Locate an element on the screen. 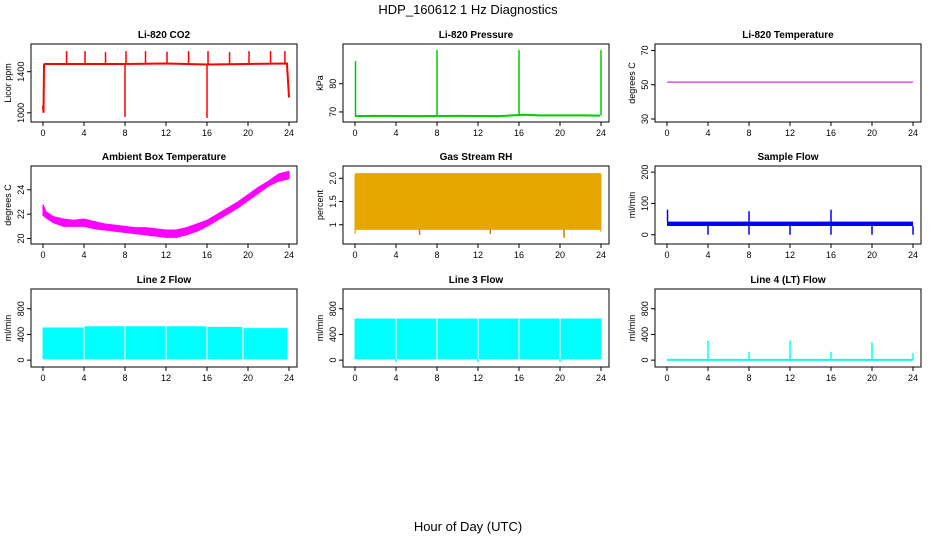  panel-title: Line 3 Flow is located at coordinates (476, 280).